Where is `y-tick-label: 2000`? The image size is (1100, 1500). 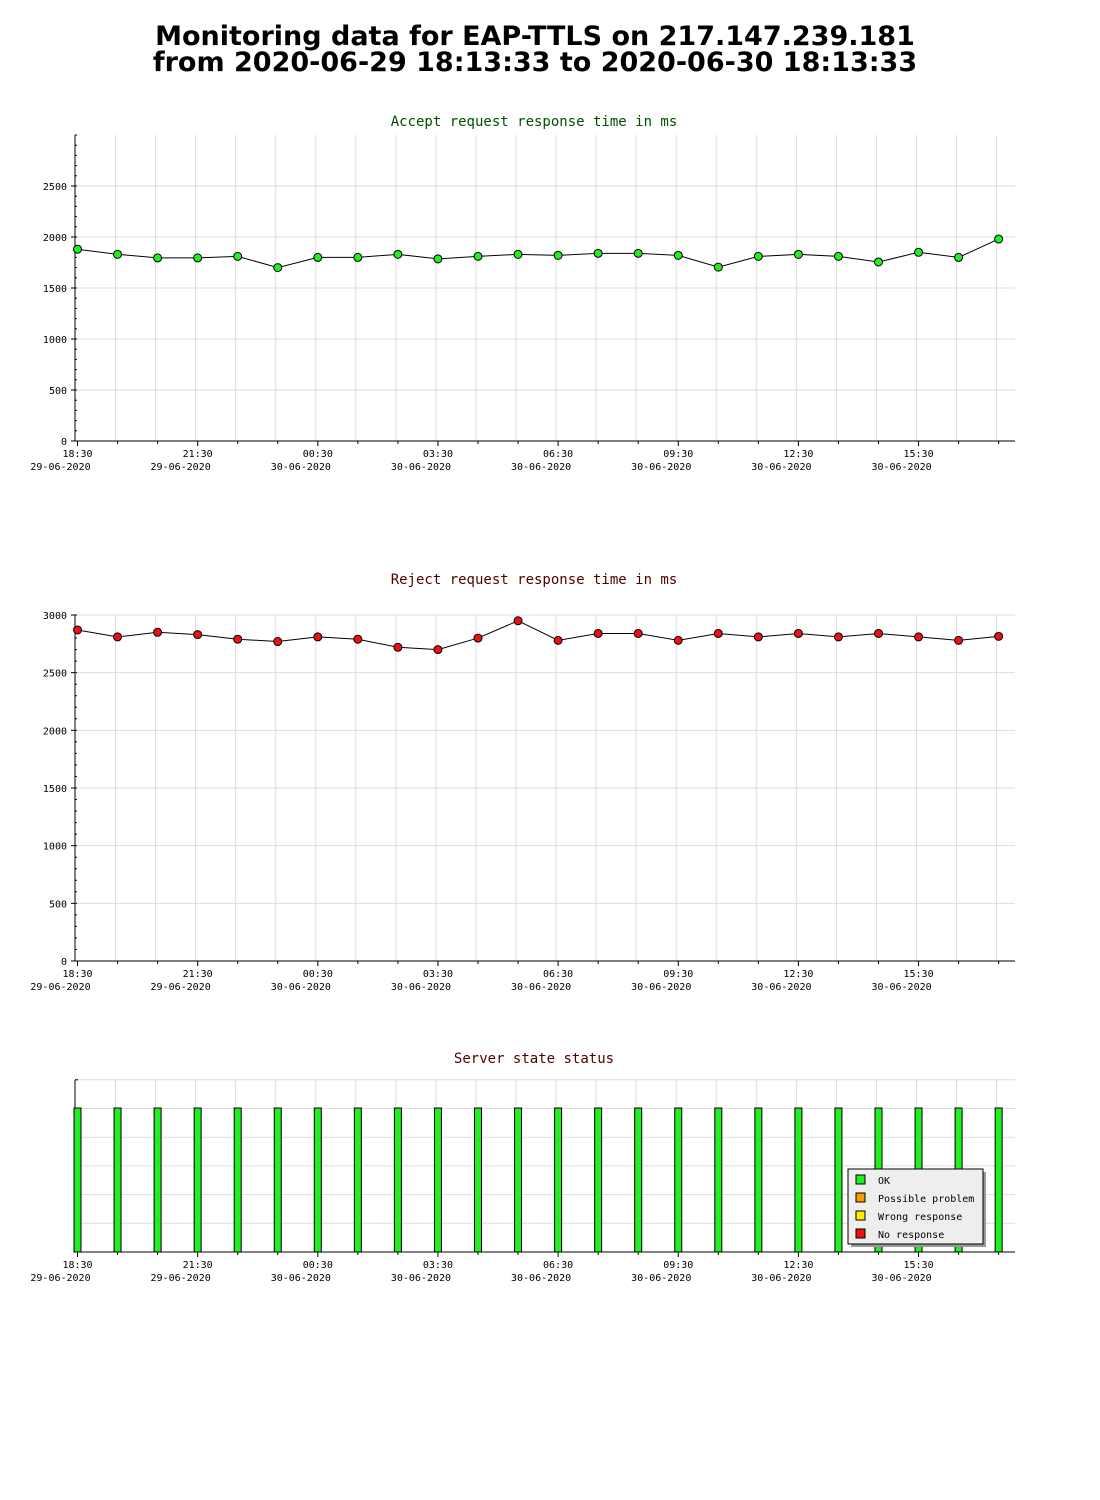
y-tick-label: 2000 is located at coordinates (55, 731).